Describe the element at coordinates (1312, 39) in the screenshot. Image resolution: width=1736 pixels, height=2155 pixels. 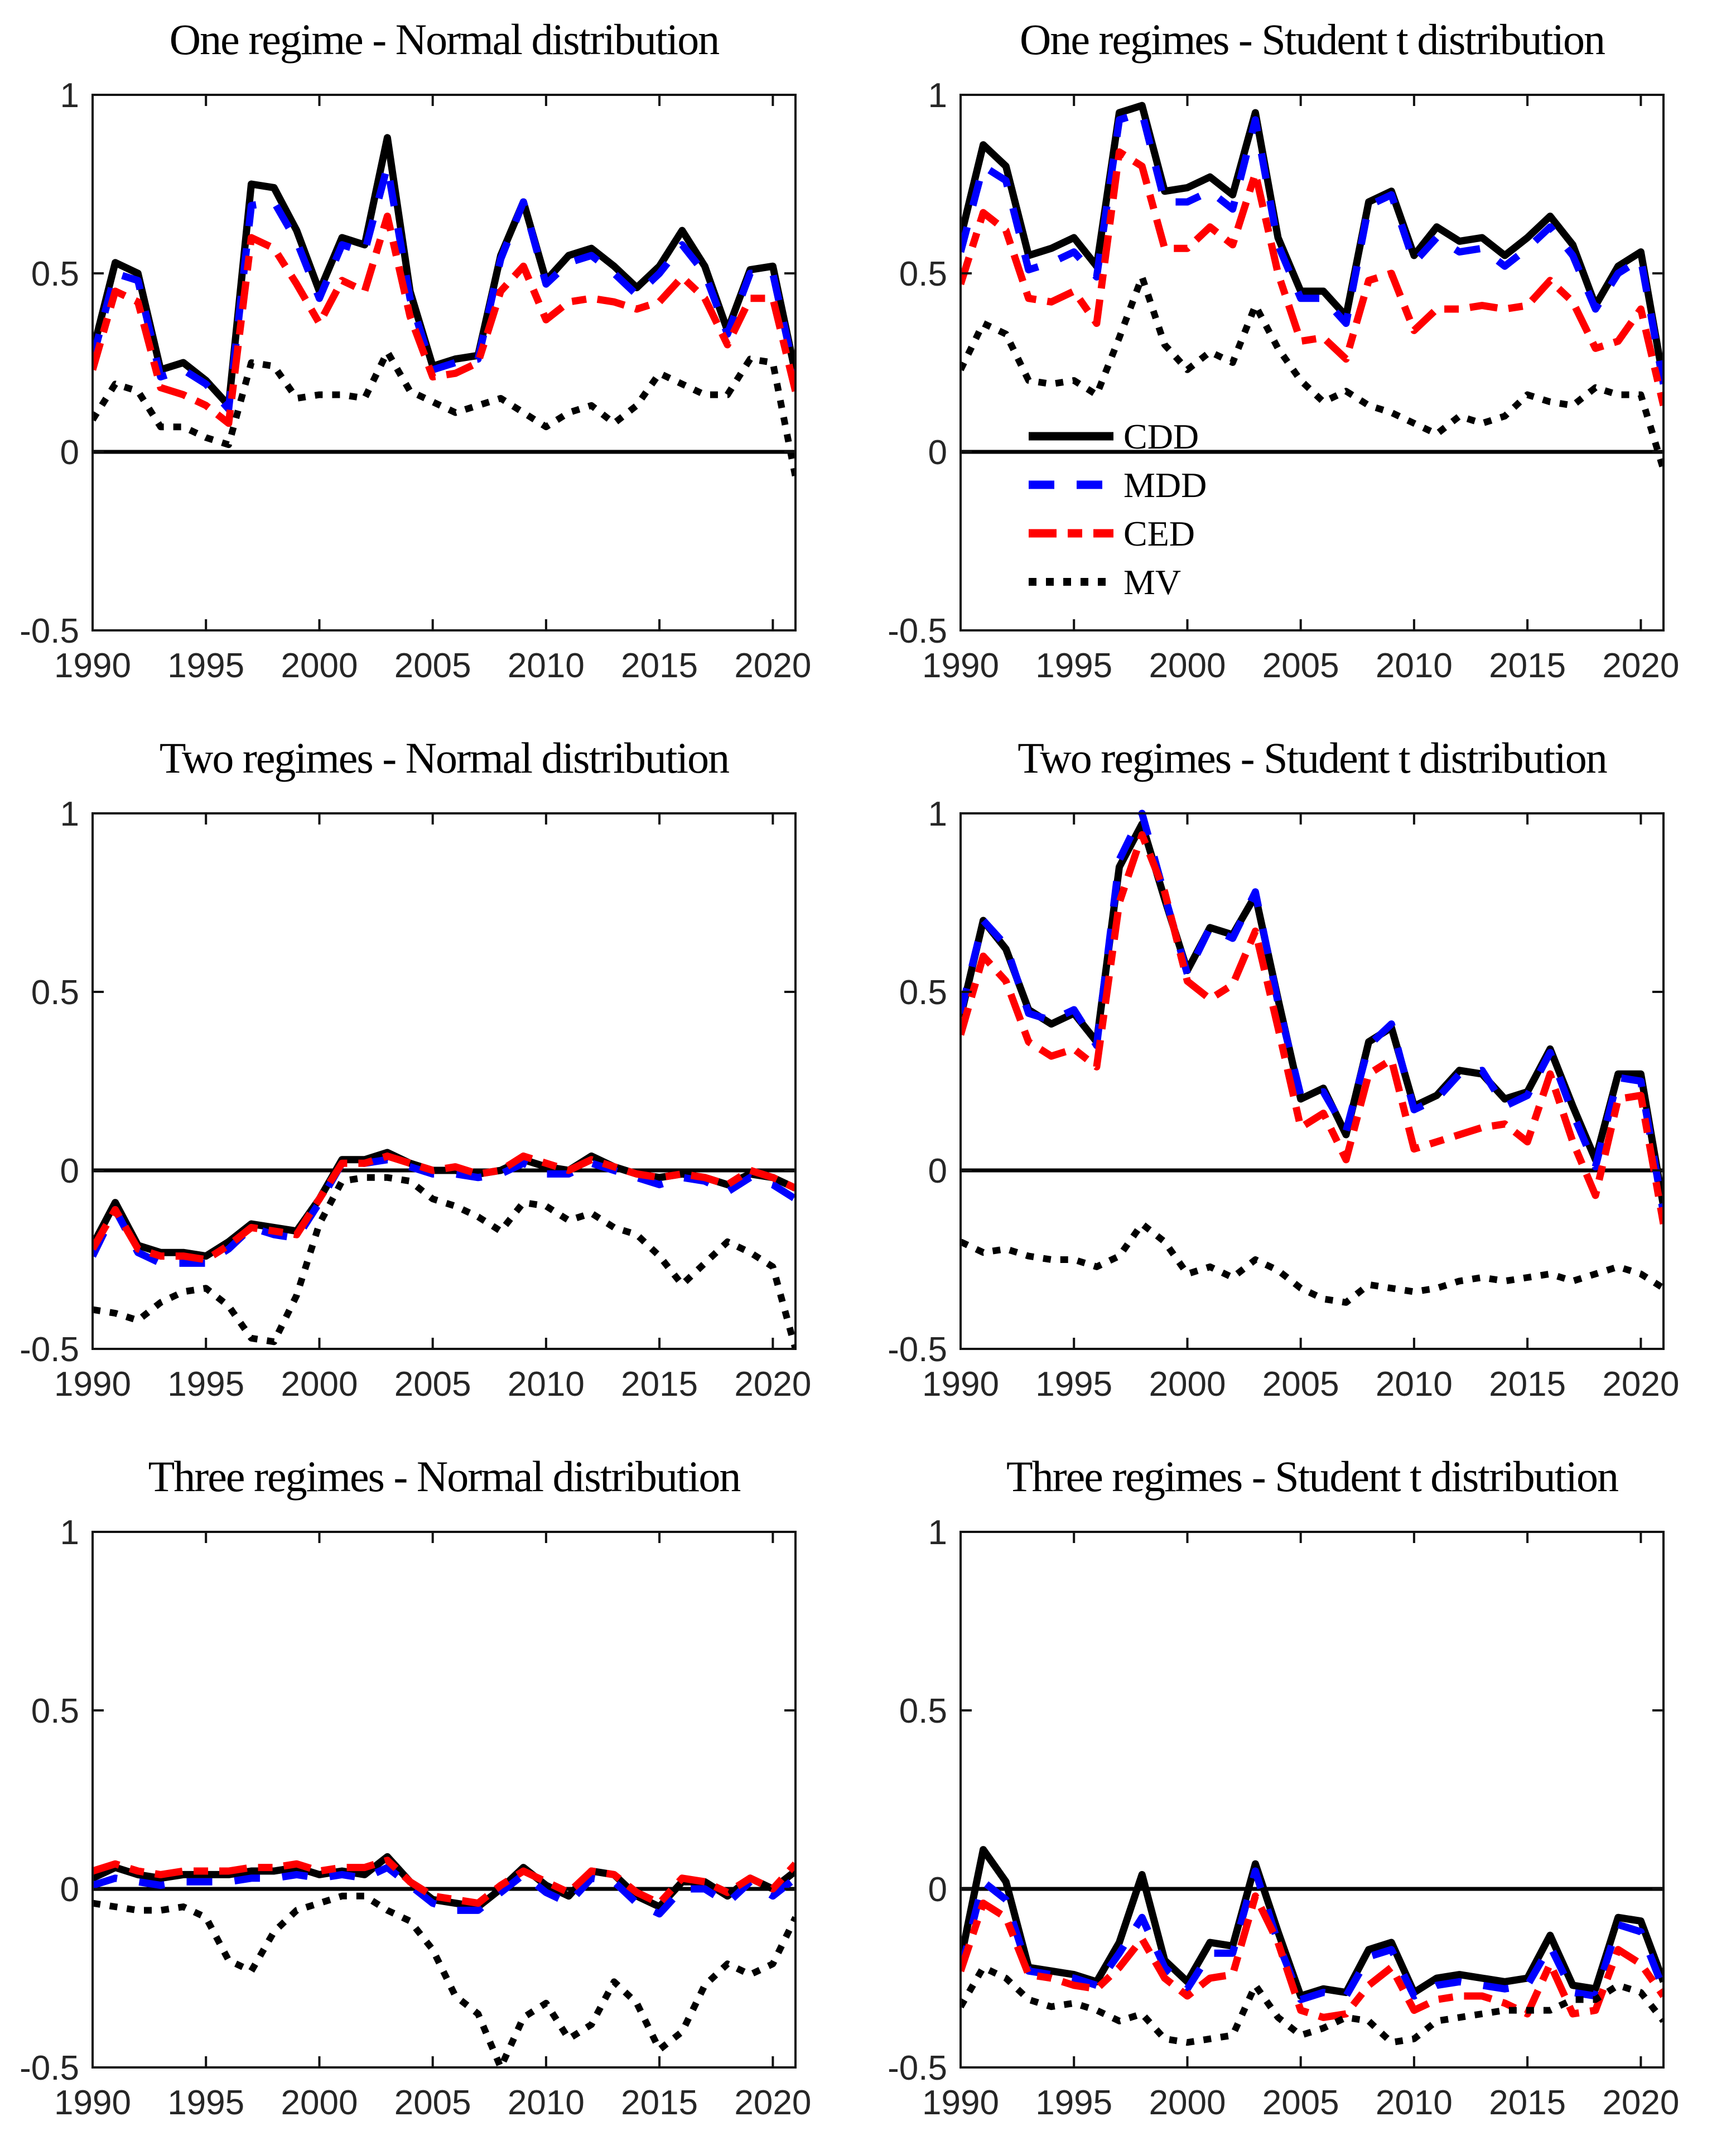
I see `chart-title: One regimes - Student t distribution` at that location.